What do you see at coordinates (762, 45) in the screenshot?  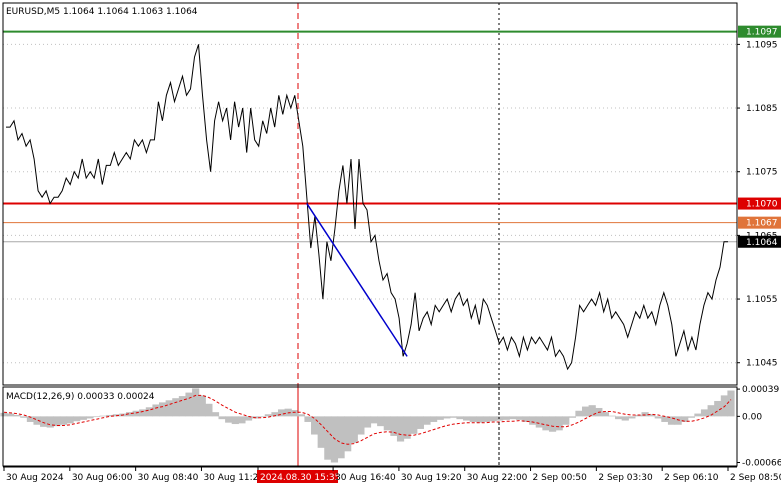 I see `price-tick-label: 1.1095` at bounding box center [762, 45].